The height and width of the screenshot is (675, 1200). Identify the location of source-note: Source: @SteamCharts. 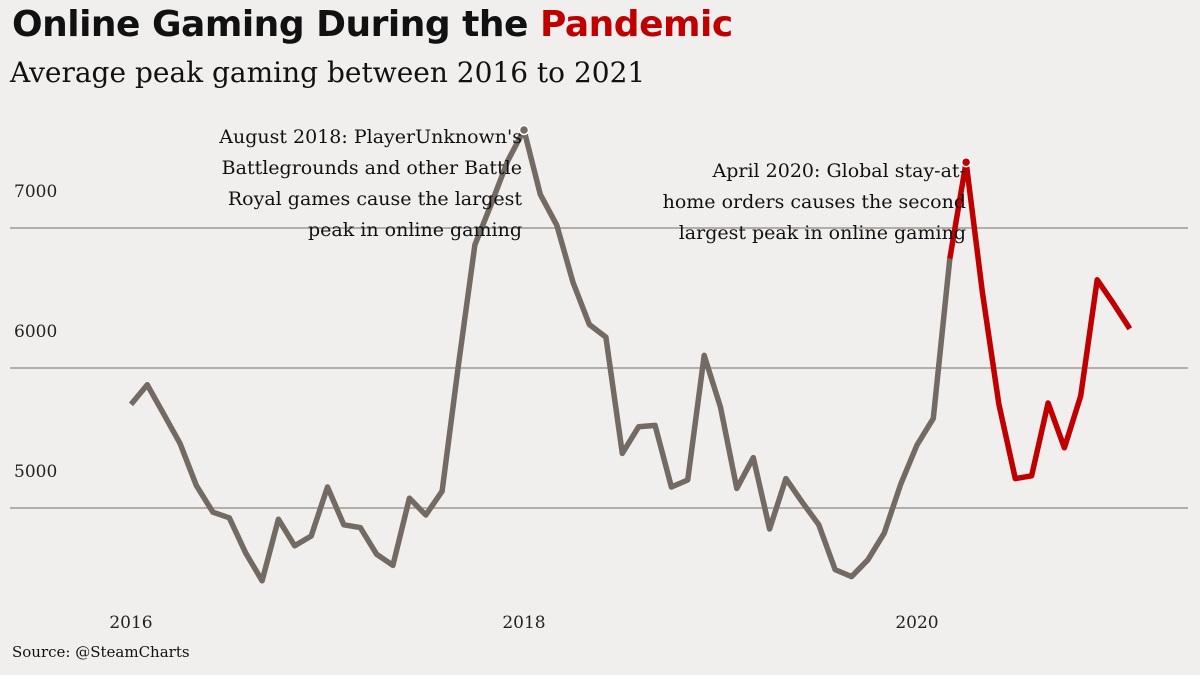
(101, 652).